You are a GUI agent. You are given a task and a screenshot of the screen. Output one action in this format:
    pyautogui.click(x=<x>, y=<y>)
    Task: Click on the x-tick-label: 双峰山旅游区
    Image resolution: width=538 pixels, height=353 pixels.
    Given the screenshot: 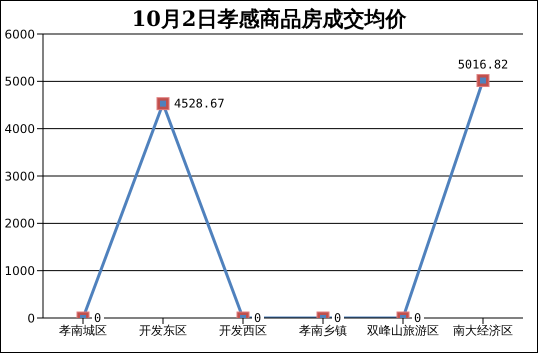 What is the action you would take?
    pyautogui.click(x=403, y=331)
    